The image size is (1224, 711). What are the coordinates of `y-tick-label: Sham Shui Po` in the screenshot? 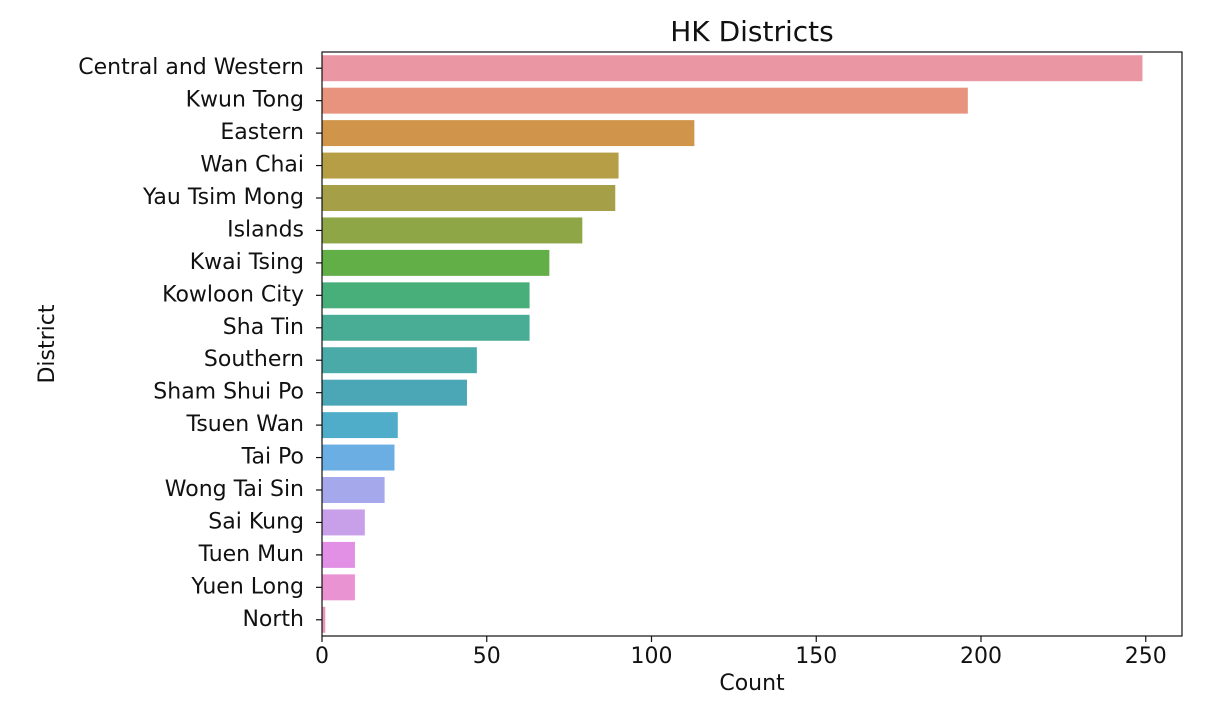 It's located at (228, 392).